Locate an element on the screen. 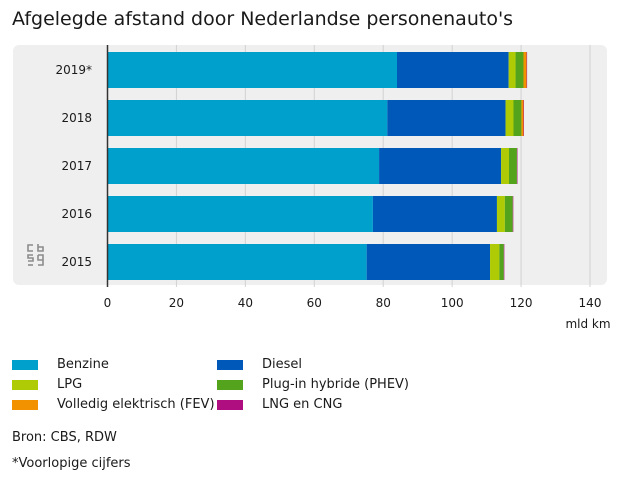 This screenshot has width=640, height=480. x-tick-label: 80 is located at coordinates (383, 303).